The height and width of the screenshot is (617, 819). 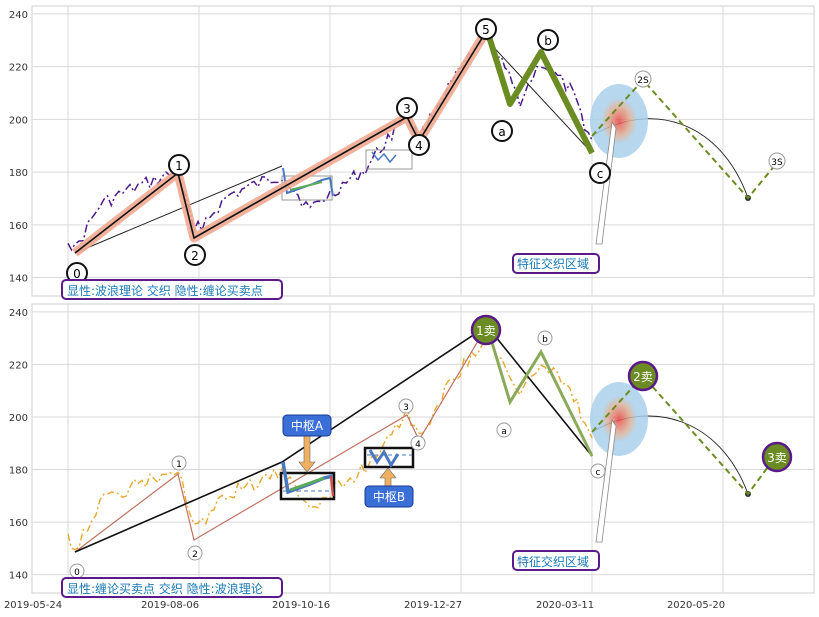 I want to click on bottom-intersection-zone, so click(x=619, y=419).